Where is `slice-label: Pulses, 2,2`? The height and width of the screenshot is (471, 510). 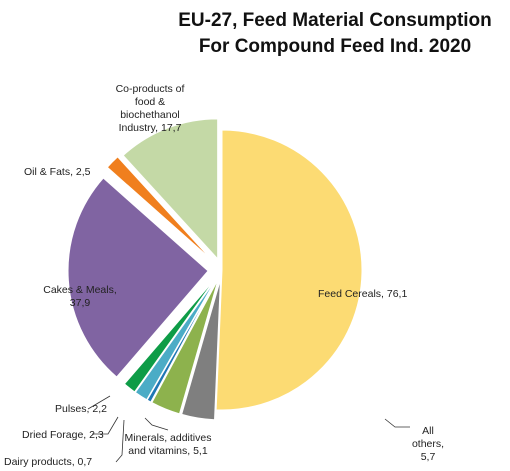 slice-label: Pulses, 2,2 is located at coordinates (81, 409).